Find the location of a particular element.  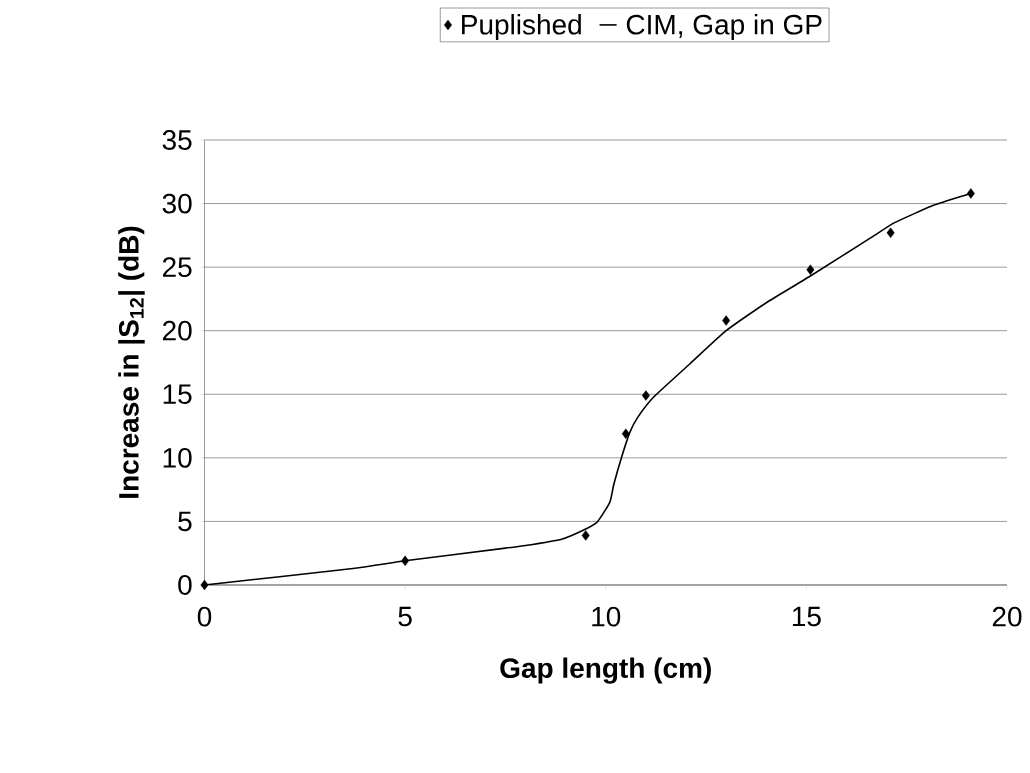

y-tick-label: 25 is located at coordinates (177, 267).